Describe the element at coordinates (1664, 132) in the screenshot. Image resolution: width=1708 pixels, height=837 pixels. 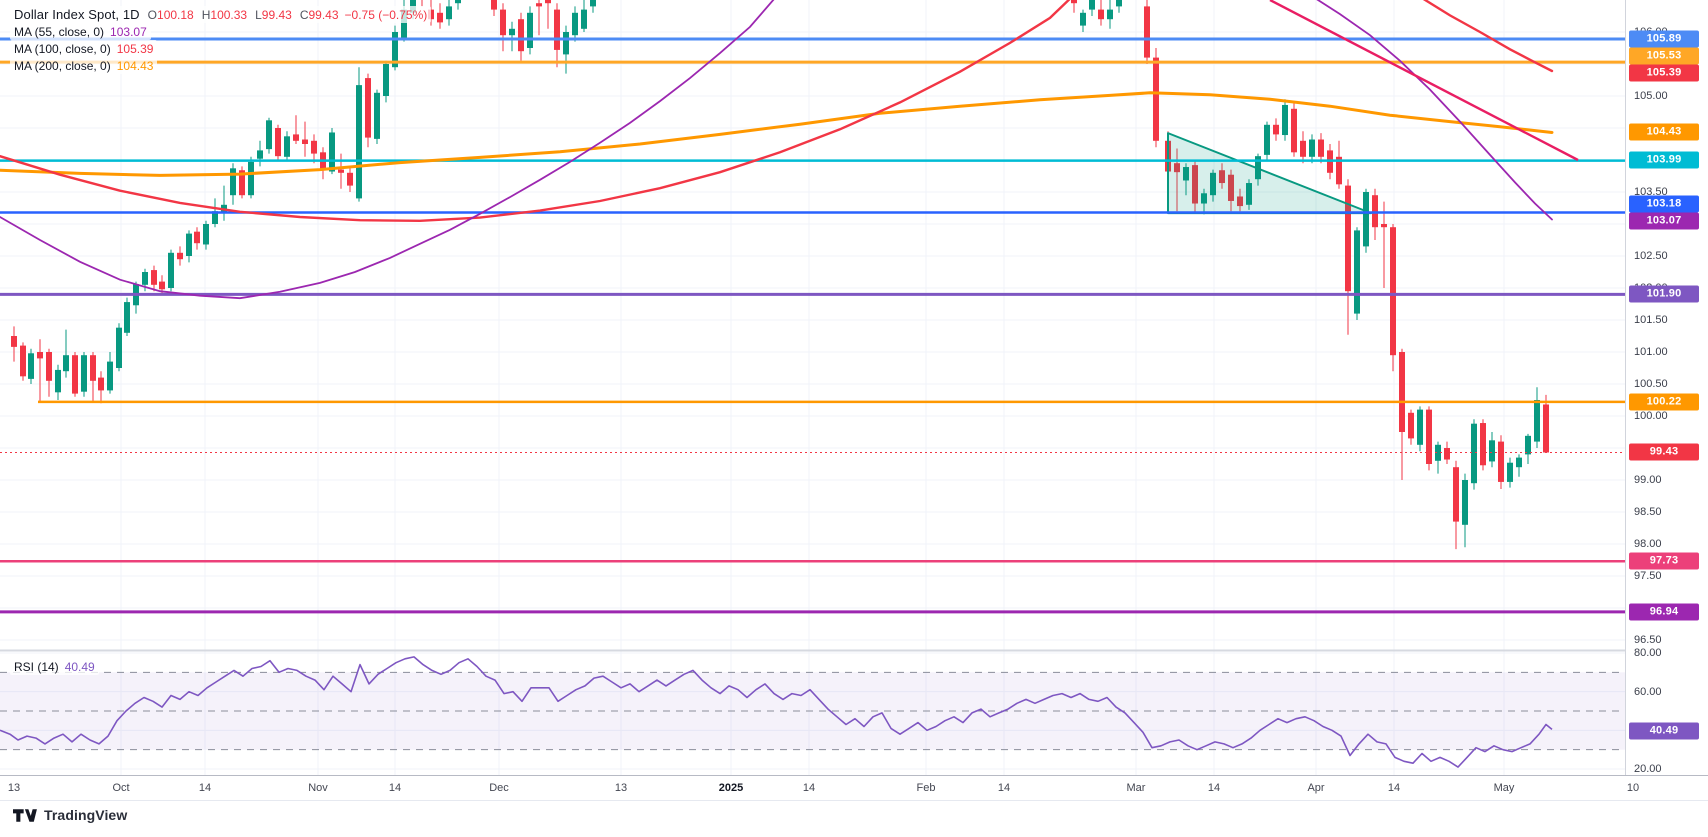
I see `price-label-badge: 104.43` at that location.